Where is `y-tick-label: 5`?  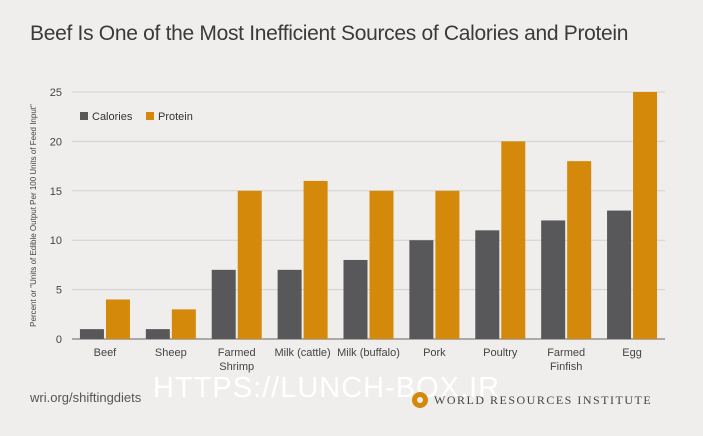
y-tick-label: 5 is located at coordinates (59, 291).